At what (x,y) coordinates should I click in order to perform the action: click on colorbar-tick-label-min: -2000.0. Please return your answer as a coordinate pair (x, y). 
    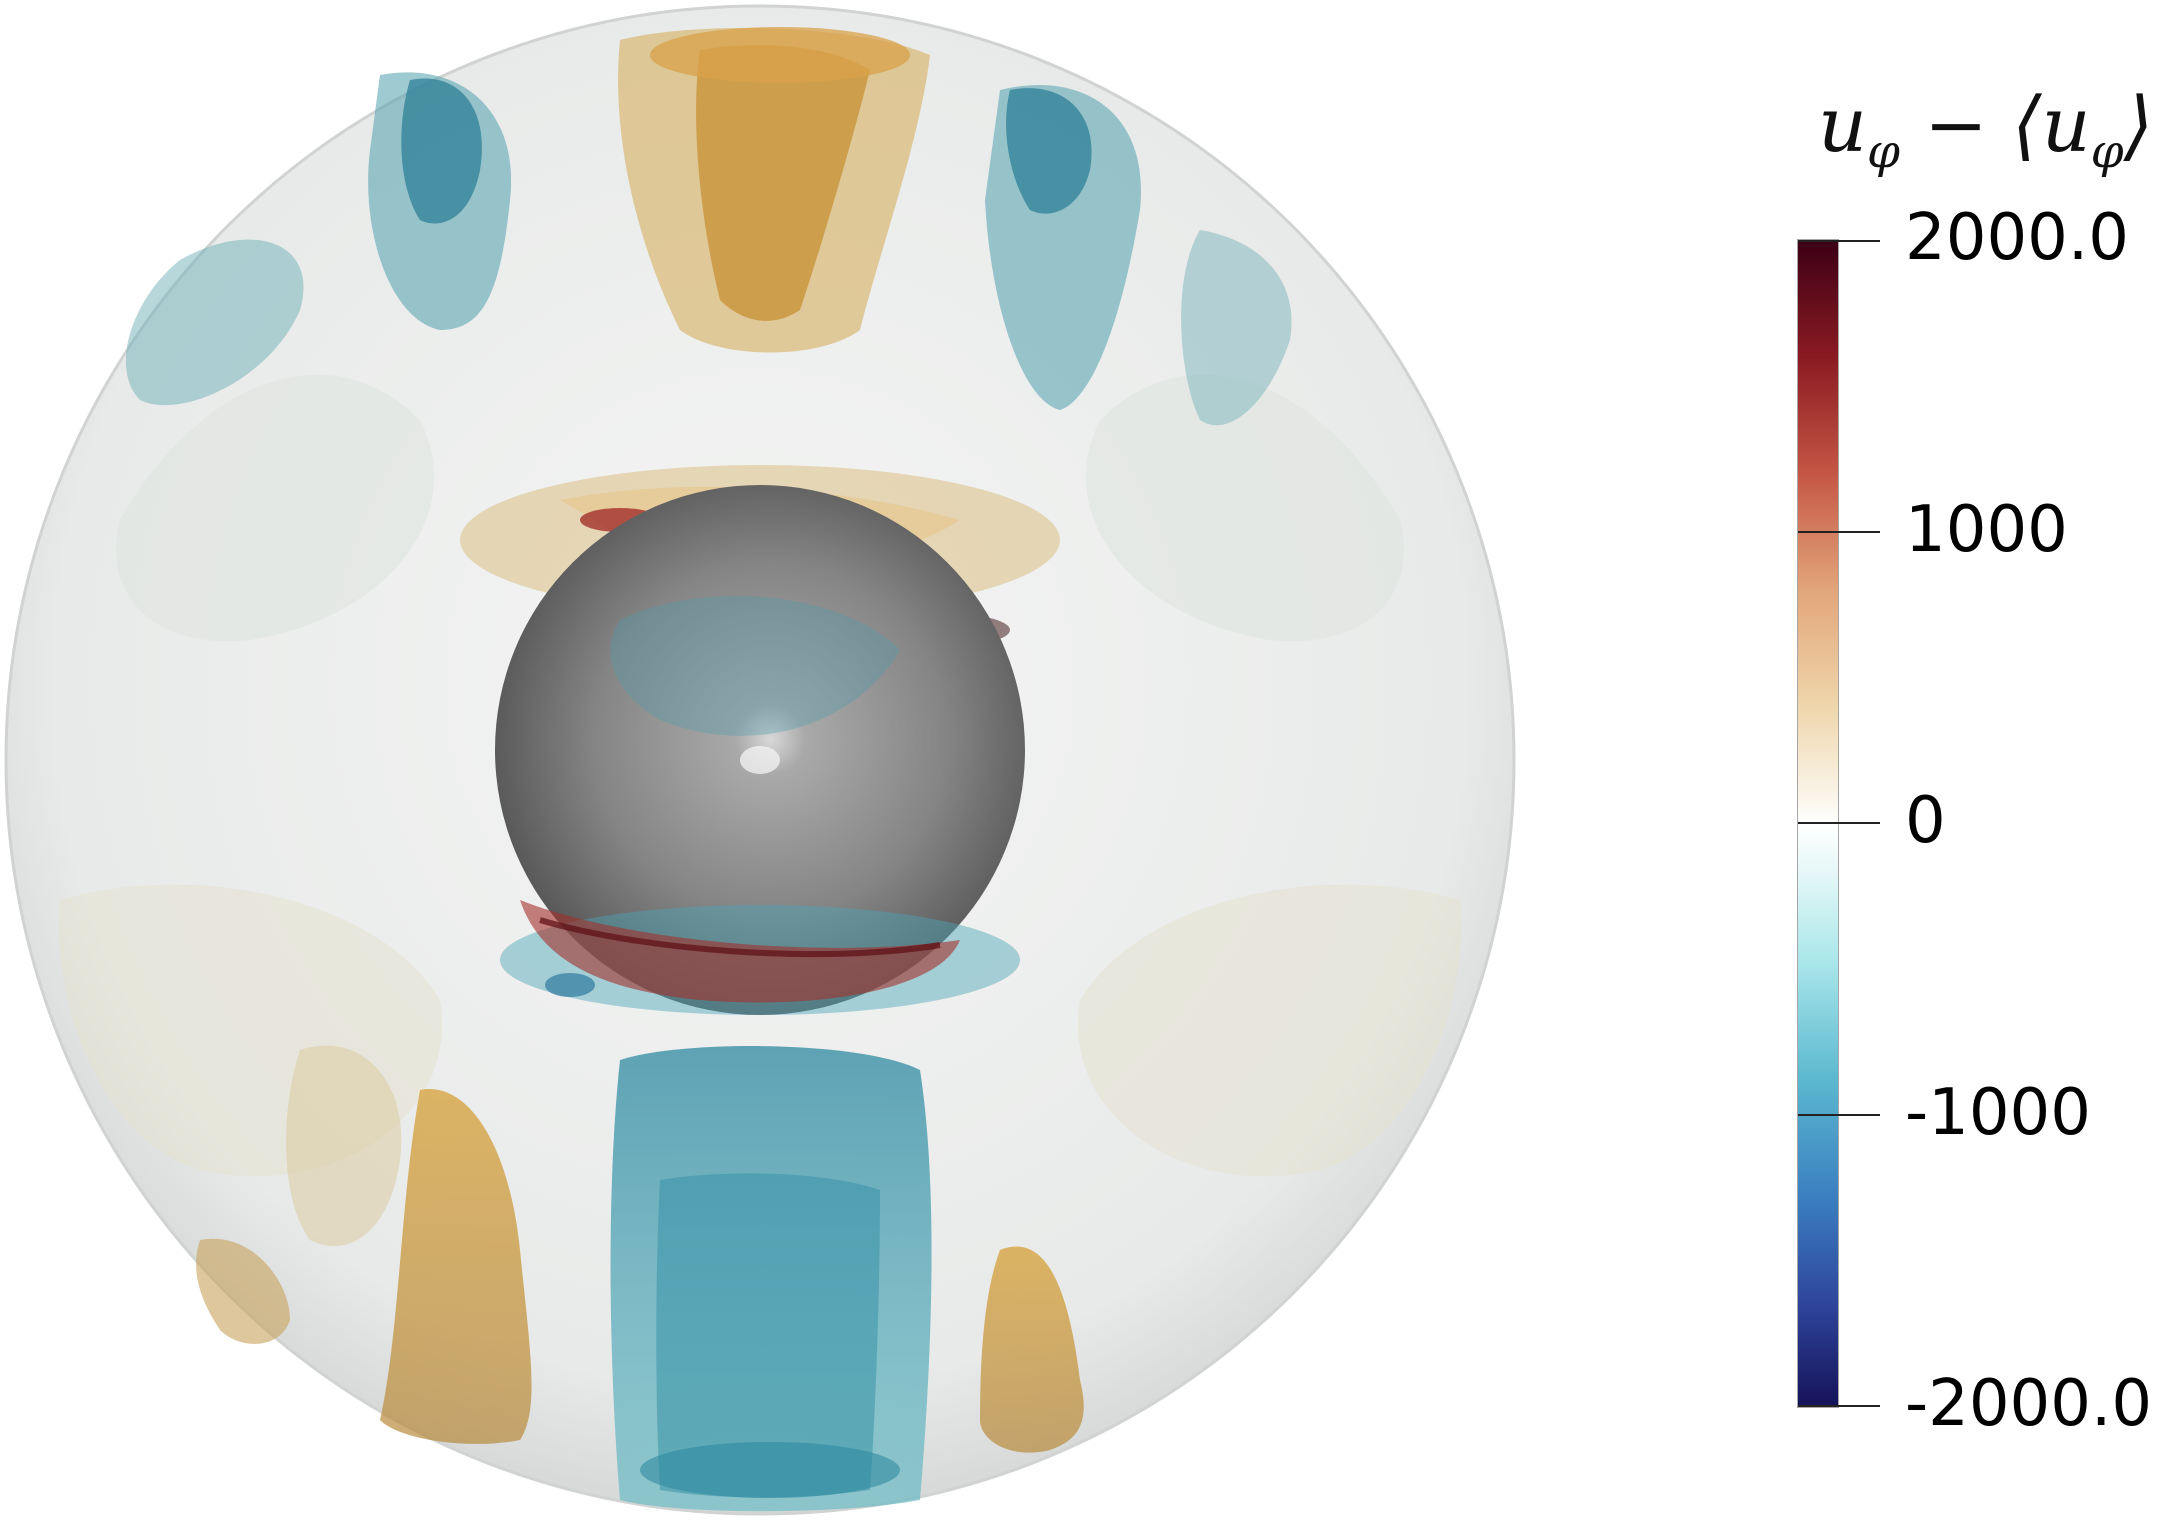
    Looking at the image, I should click on (2029, 1404).